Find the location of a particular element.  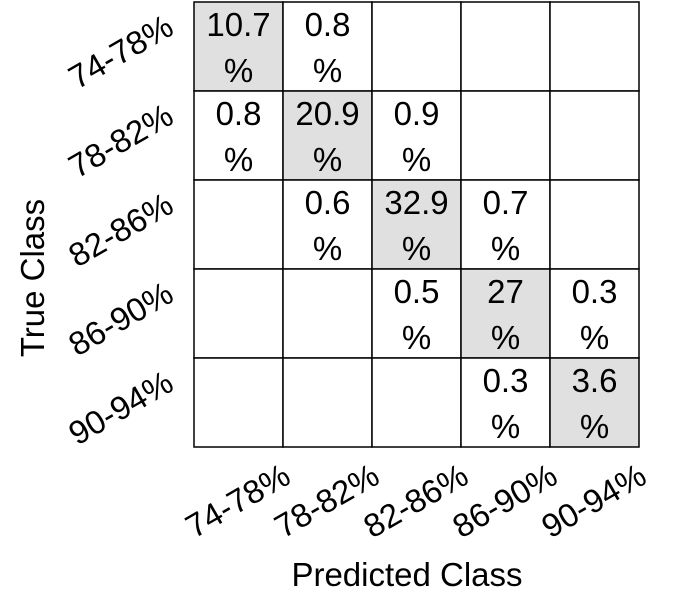

cell-value-label: 27 is located at coordinates (505, 291).